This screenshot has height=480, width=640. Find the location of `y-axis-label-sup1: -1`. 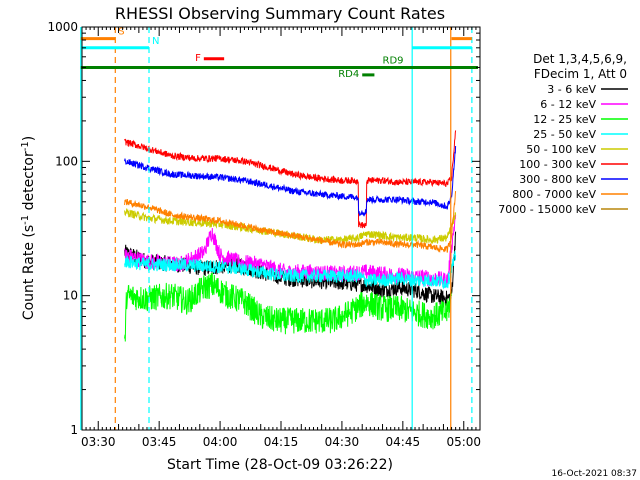

y-axis-label-sup1: -1 is located at coordinates (25, 220).